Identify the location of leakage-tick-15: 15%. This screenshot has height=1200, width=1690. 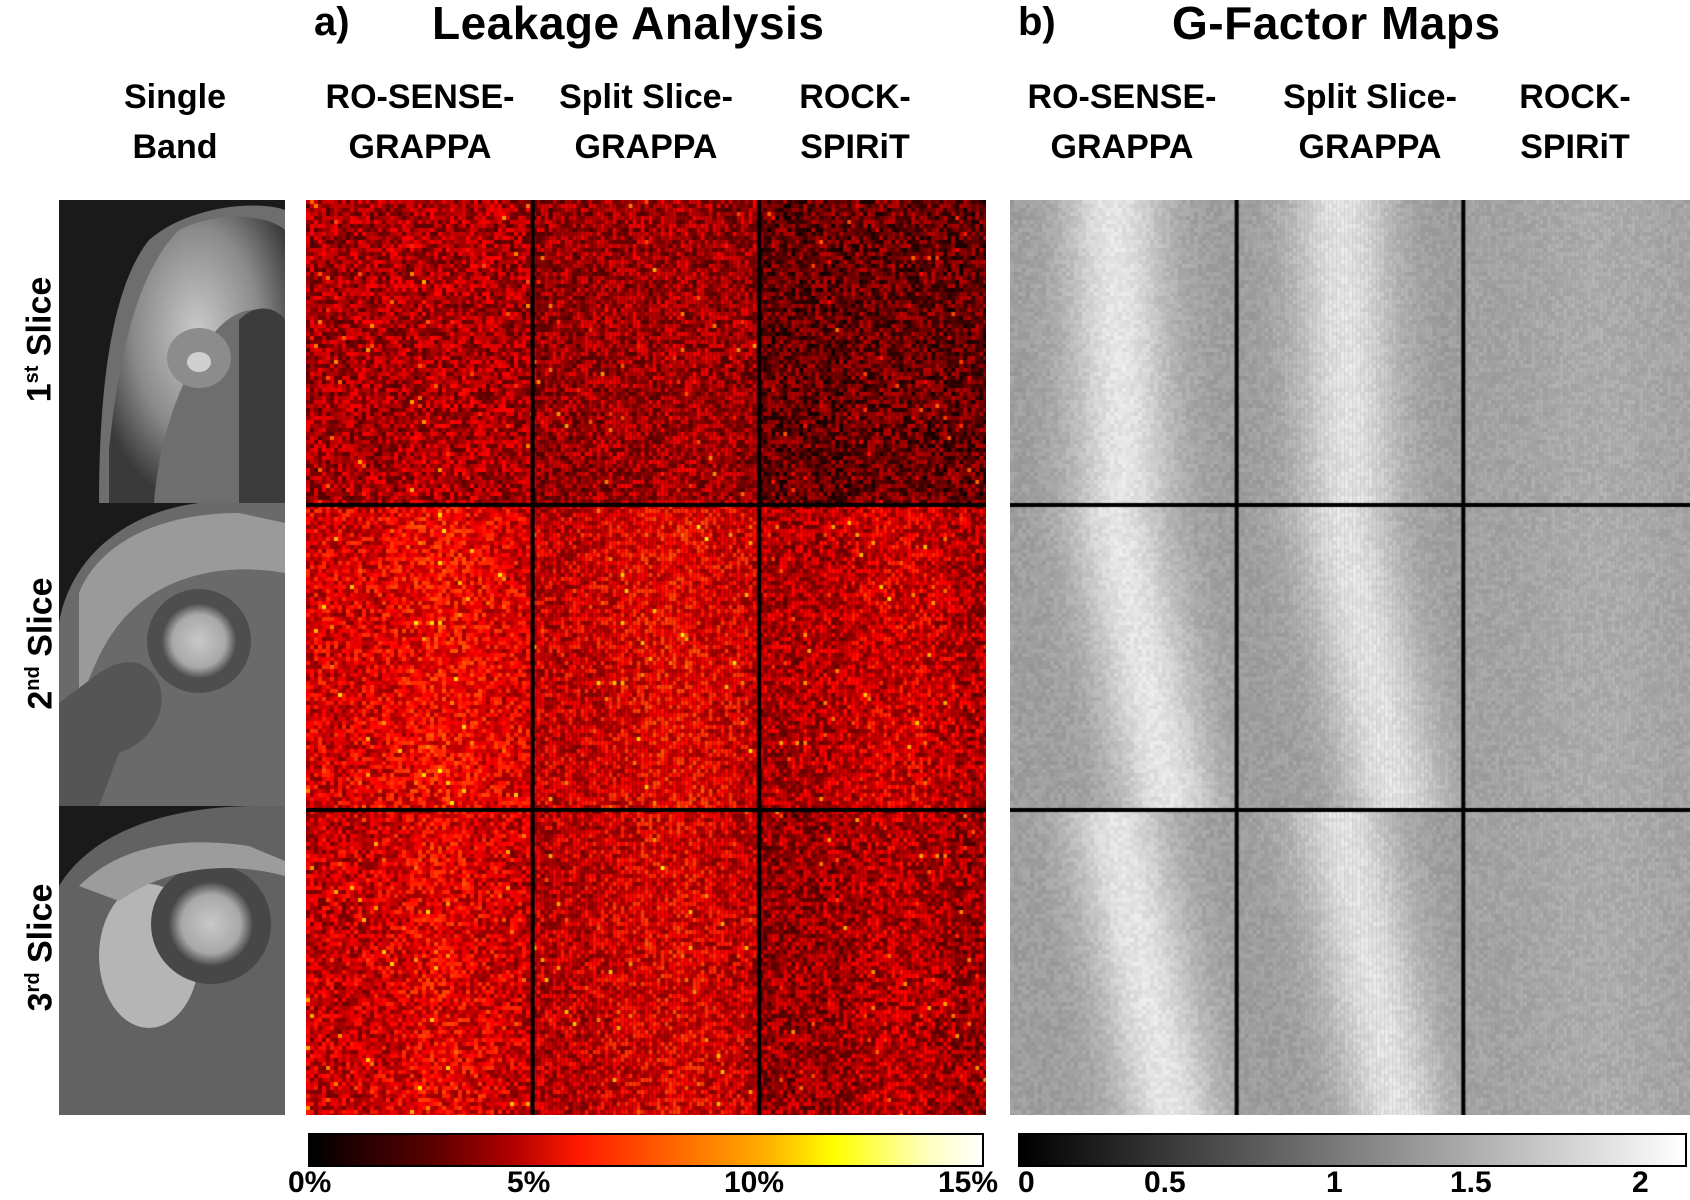
(968, 1182).